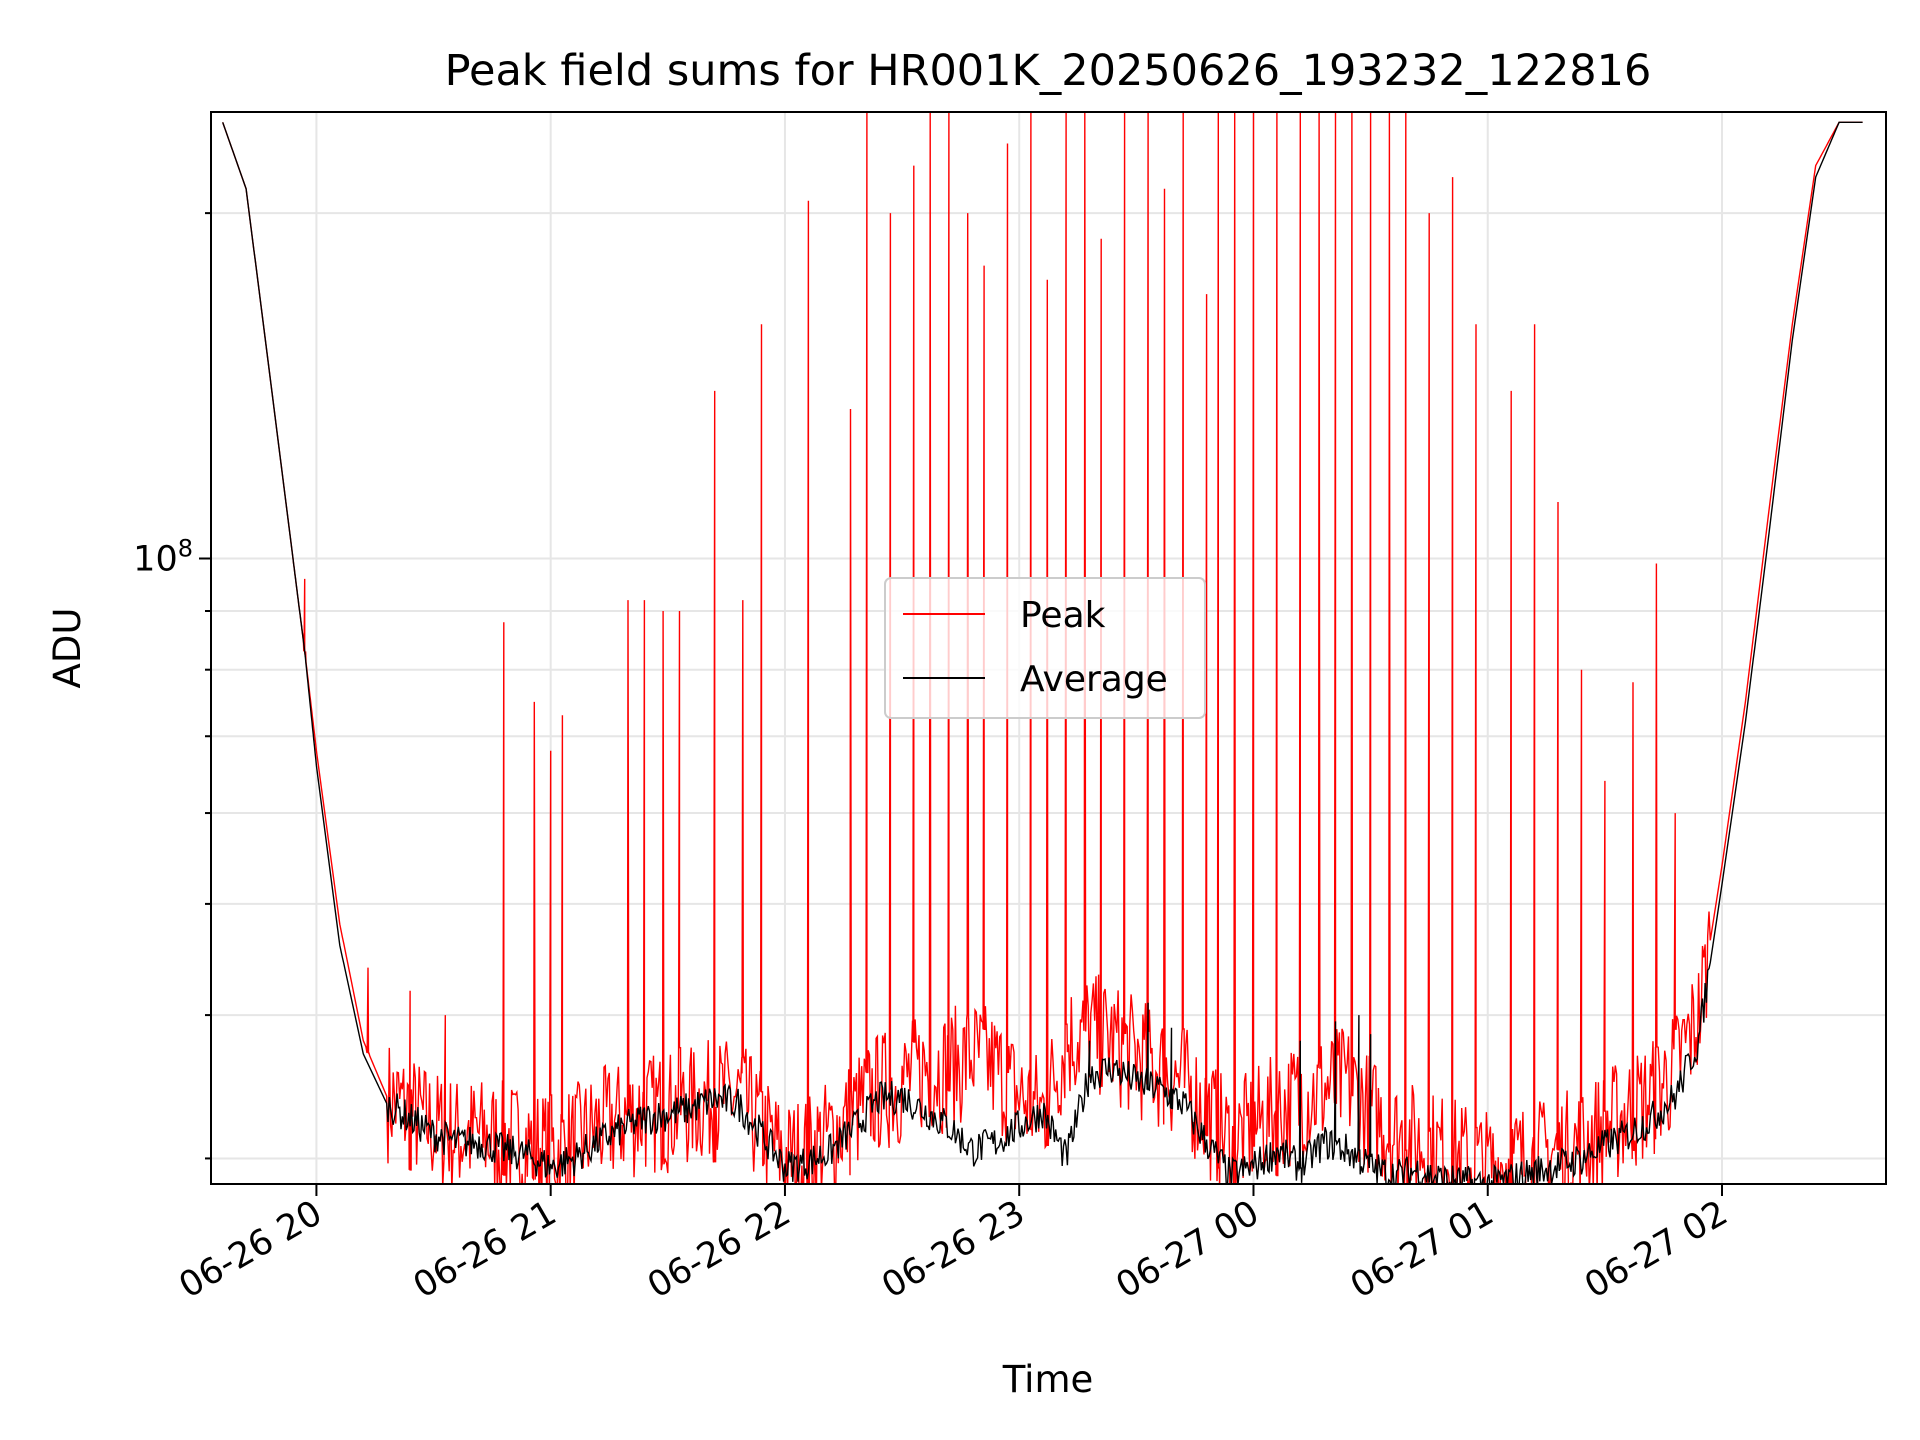 This screenshot has width=1920, height=1440. Describe the element at coordinates (163, 557) in the screenshot. I see `y-tick-label: 108` at that location.